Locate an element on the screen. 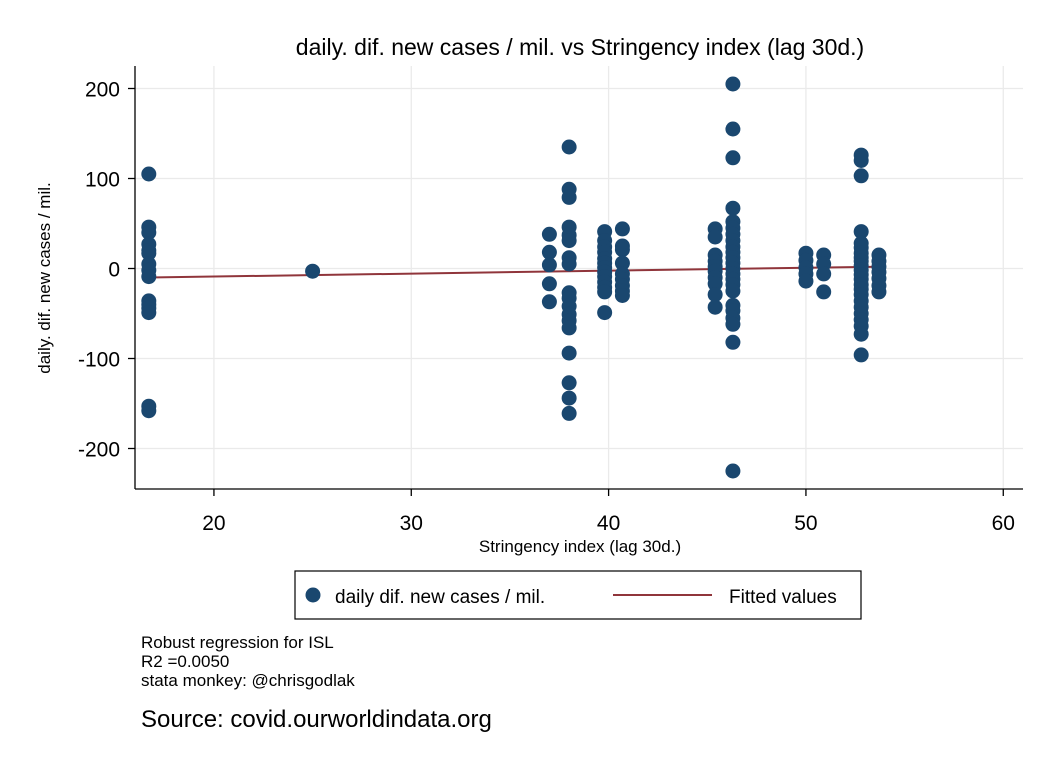 The image size is (1051, 765). fitted-values-line is located at coordinates (513, 272).